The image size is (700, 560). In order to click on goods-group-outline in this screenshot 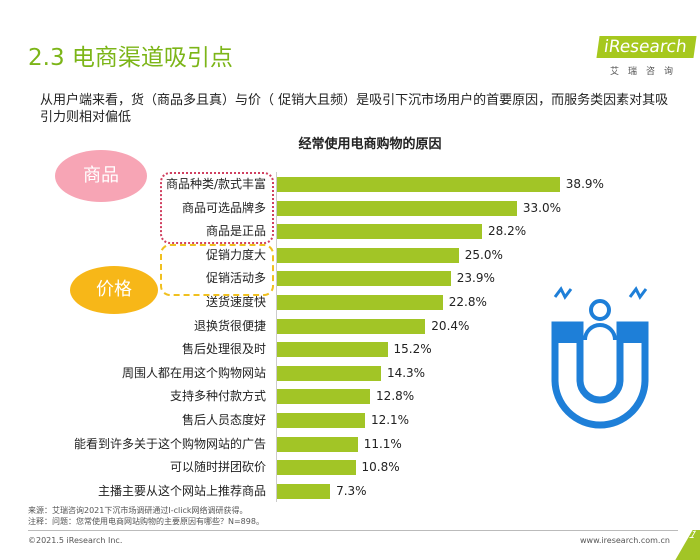, I will do `click(217, 208)`.